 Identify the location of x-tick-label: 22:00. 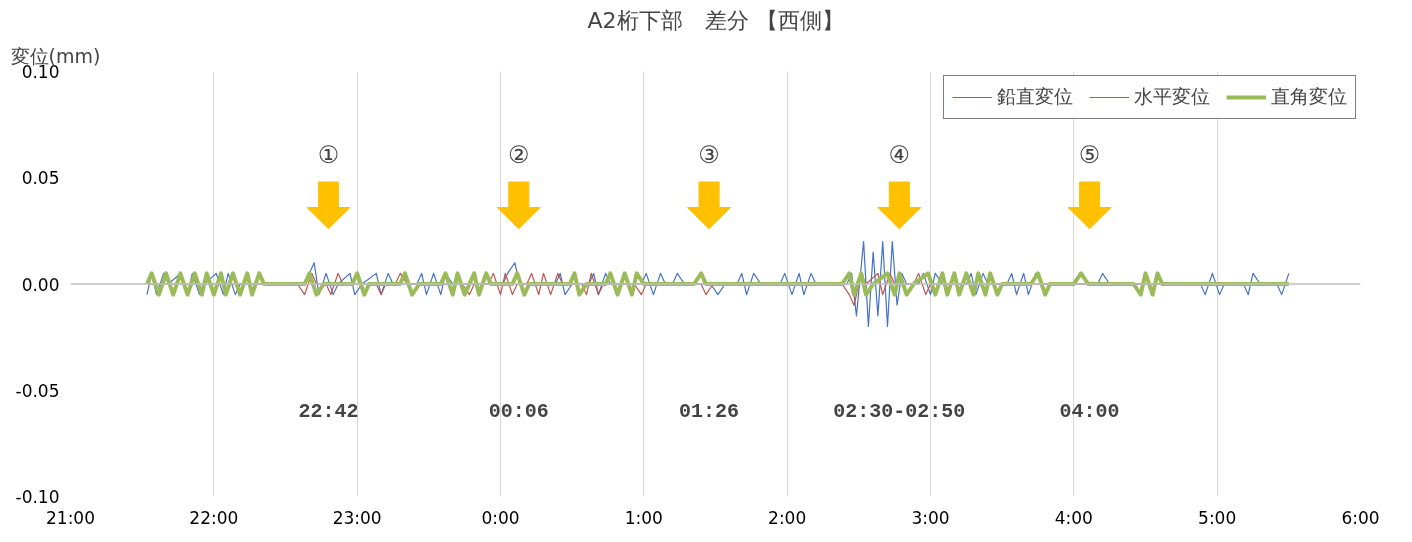
(214, 517).